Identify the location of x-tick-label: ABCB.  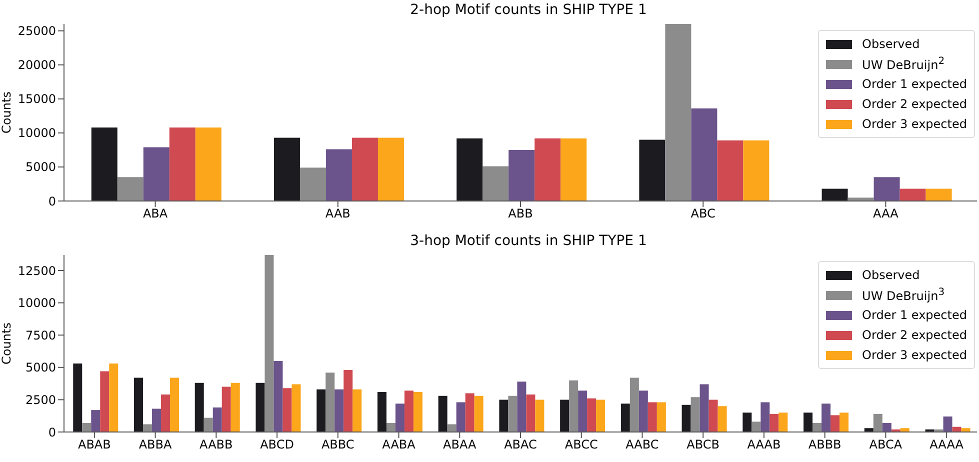
(703, 445).